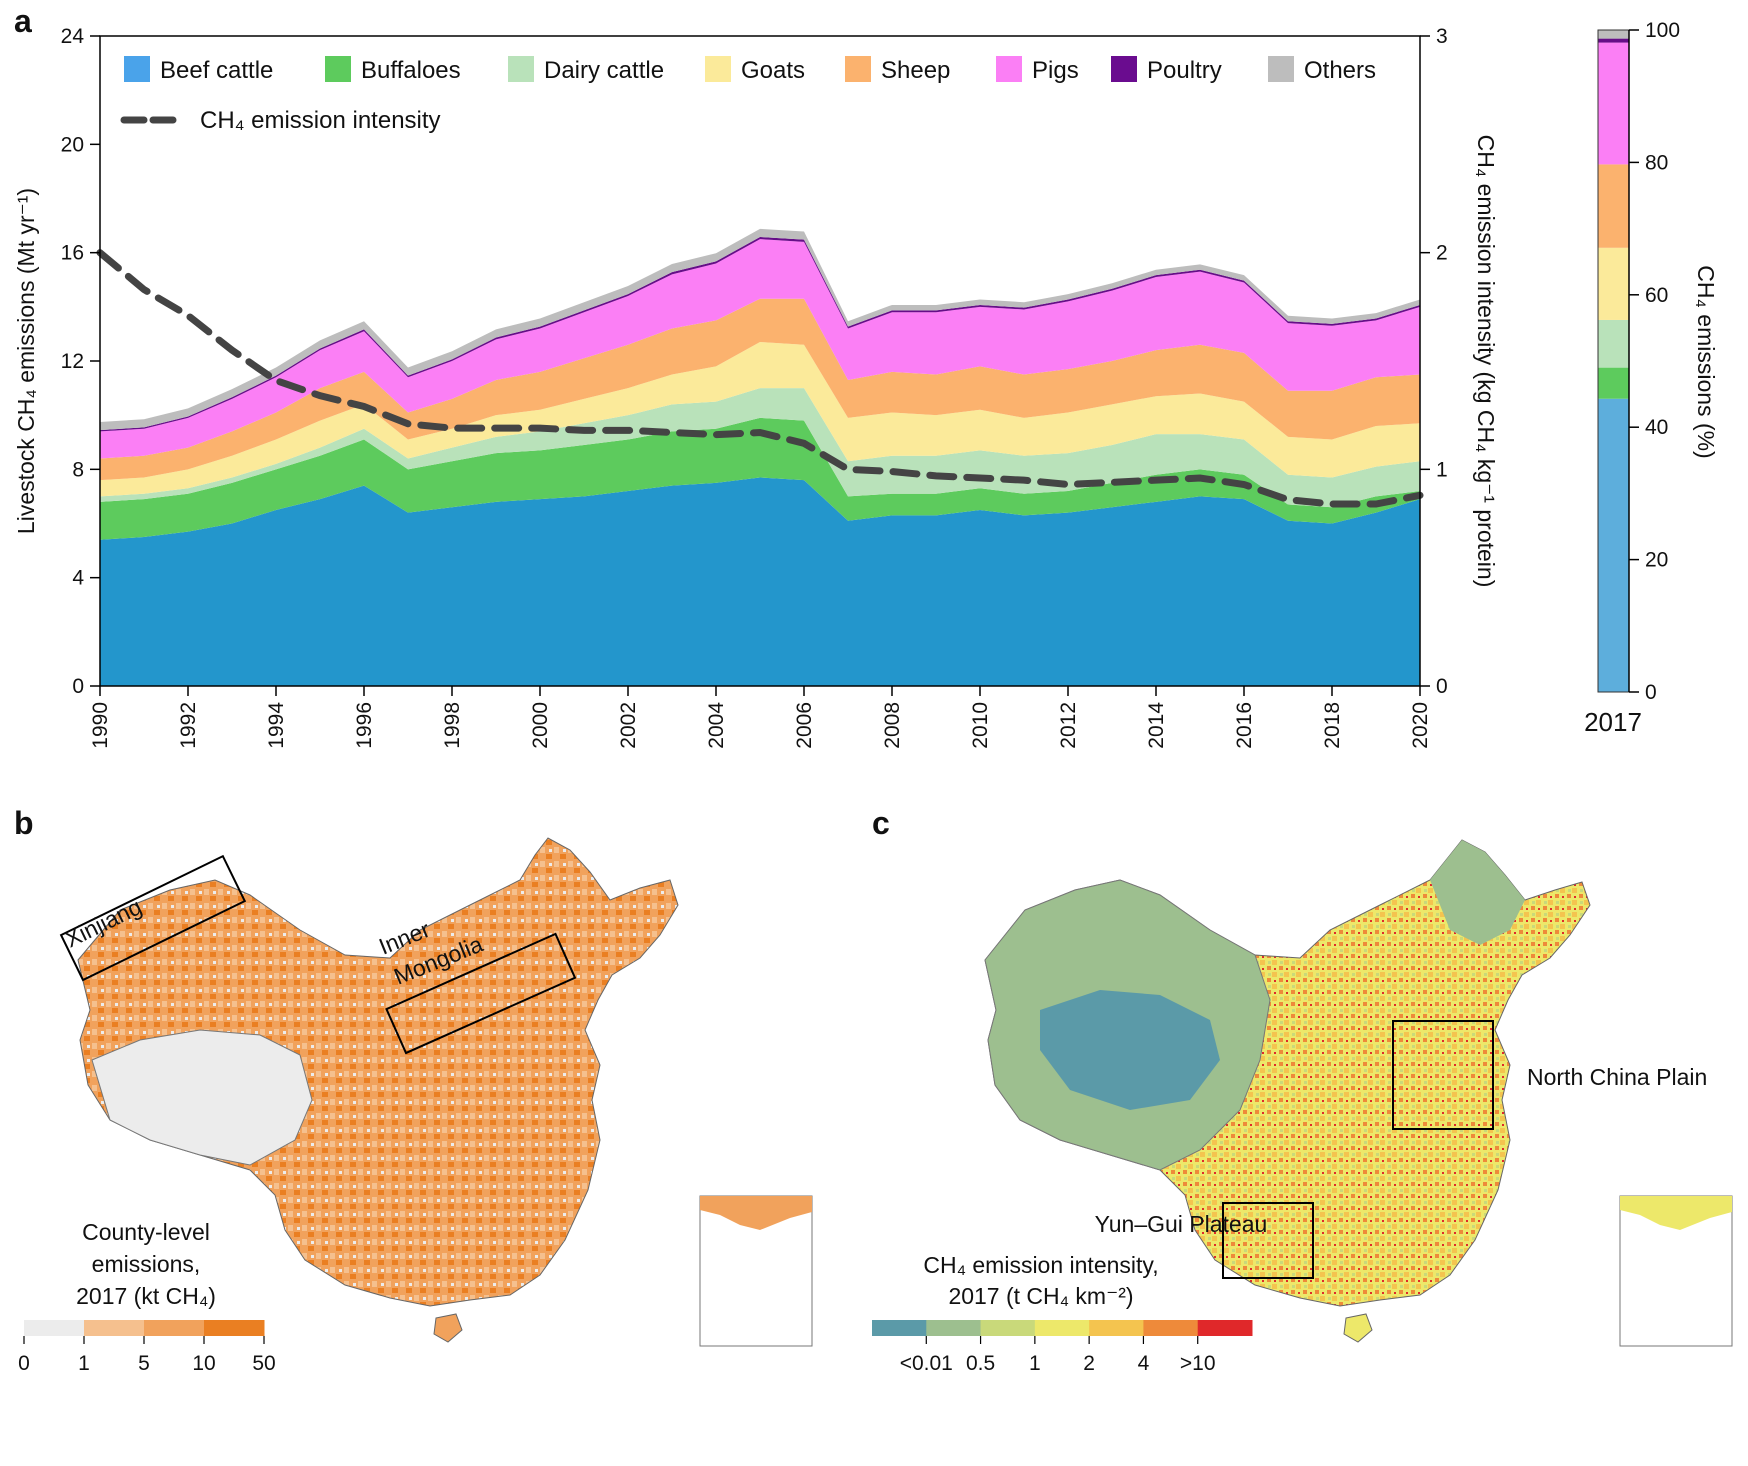  Describe the element at coordinates (1124, 69) in the screenshot. I see `legend-swatch-poultry` at that location.